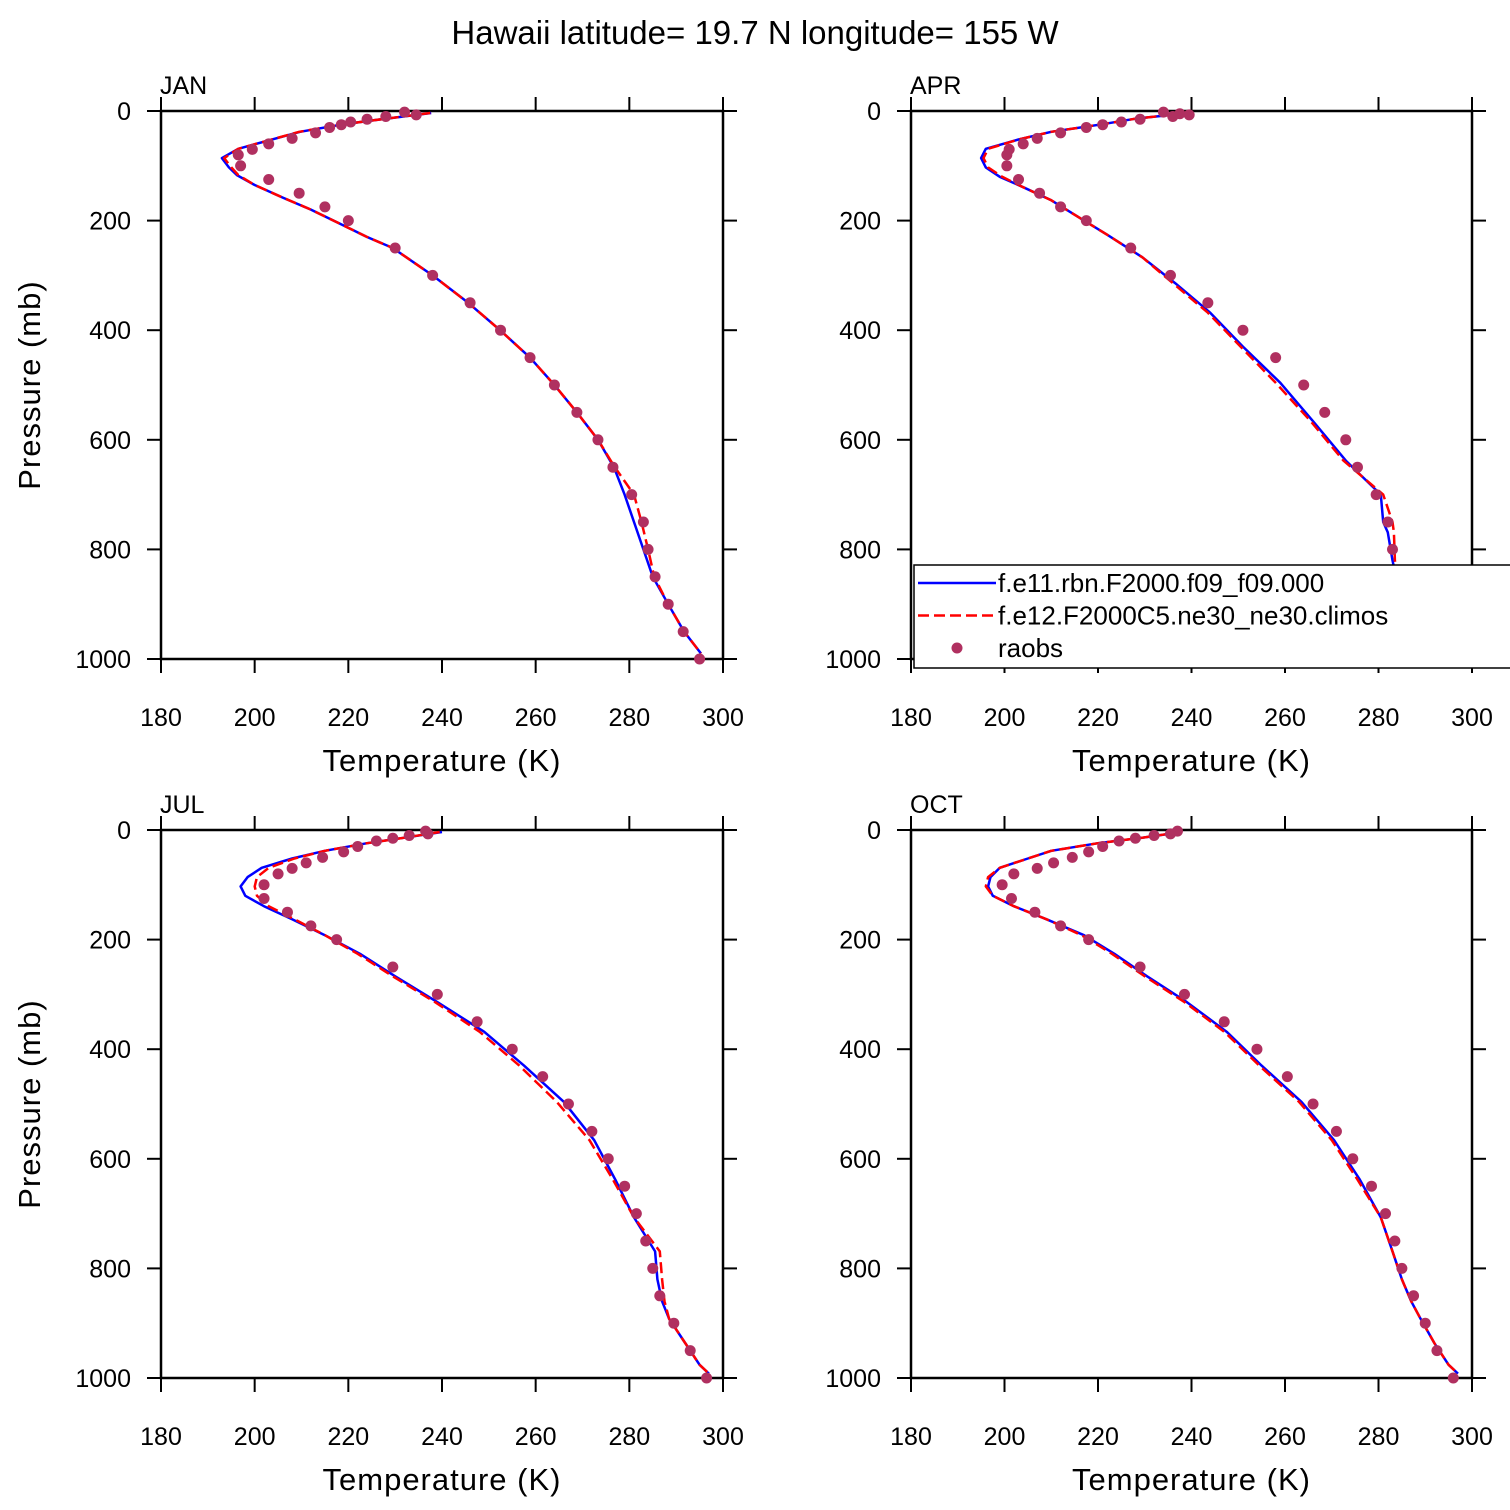 Image resolution: width=1510 pixels, height=1510 pixels. I want to click on panel-title: JAN, so click(183, 86).